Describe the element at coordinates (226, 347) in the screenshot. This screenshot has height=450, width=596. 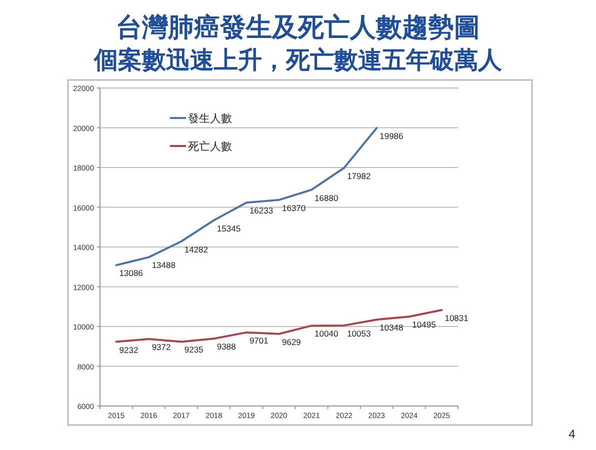
I see `data-label: 9388` at that location.